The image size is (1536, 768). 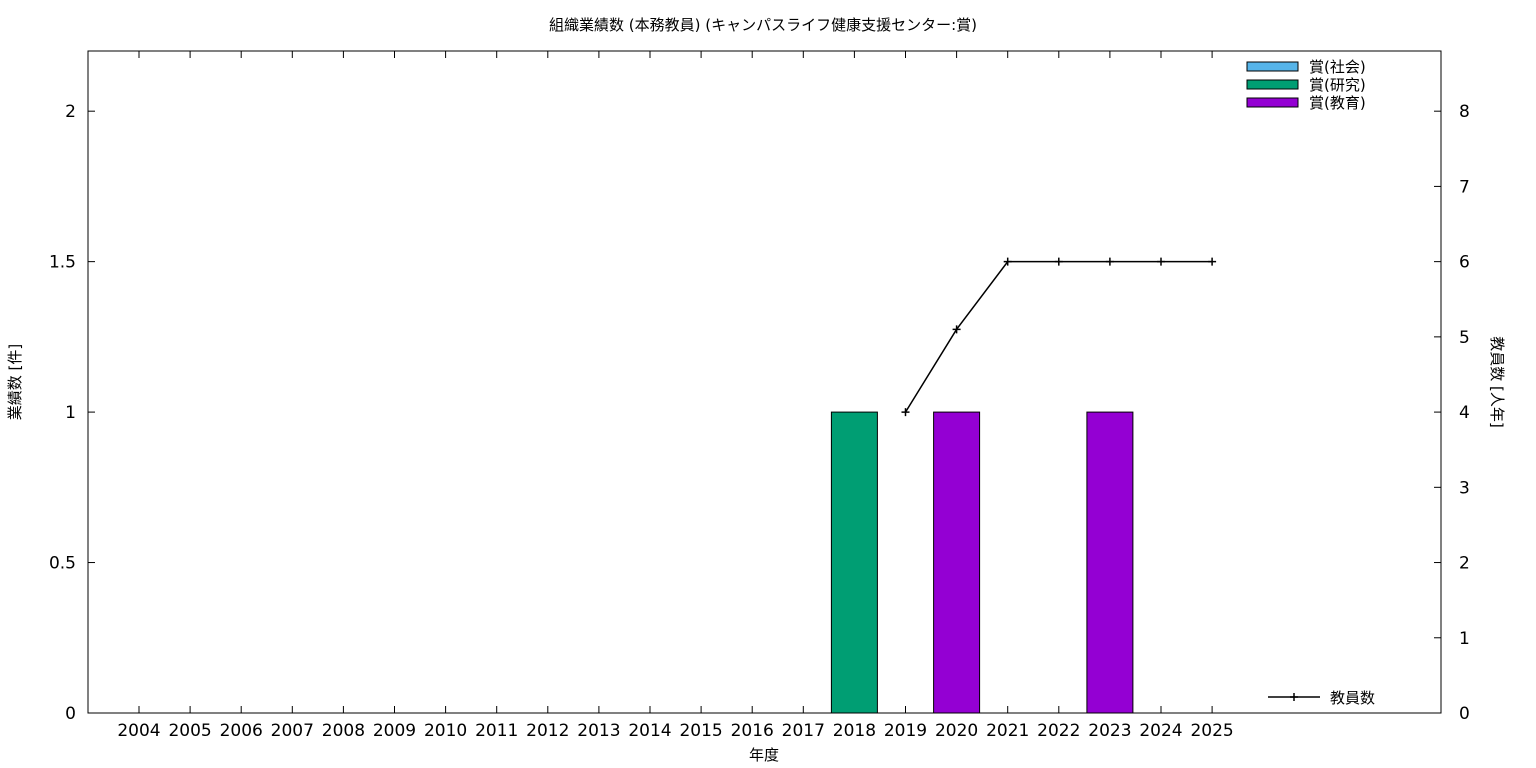 What do you see at coordinates (15, 382) in the screenshot?
I see `y-axis-label: 業績数 [件]` at bounding box center [15, 382].